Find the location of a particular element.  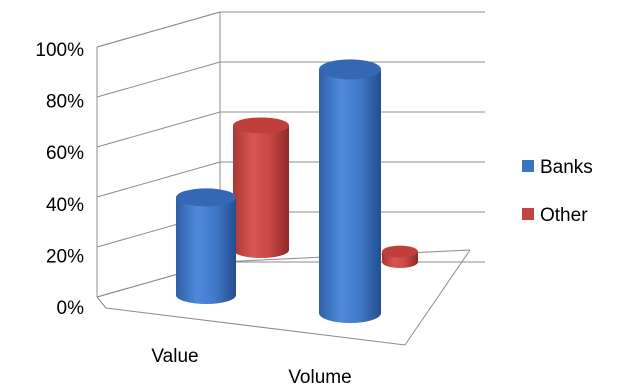

y-tick-label: 100% is located at coordinates (59, 50).